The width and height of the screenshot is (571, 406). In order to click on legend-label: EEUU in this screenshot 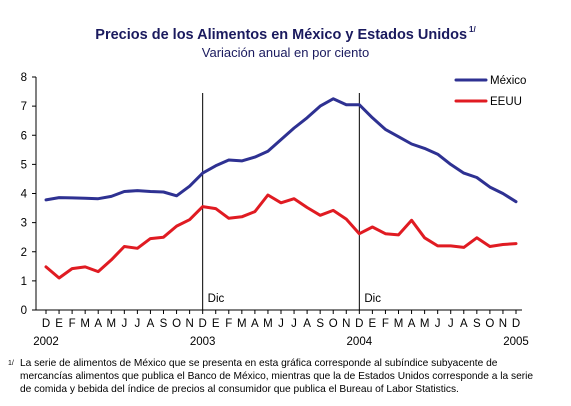, I will do `click(506, 102)`.